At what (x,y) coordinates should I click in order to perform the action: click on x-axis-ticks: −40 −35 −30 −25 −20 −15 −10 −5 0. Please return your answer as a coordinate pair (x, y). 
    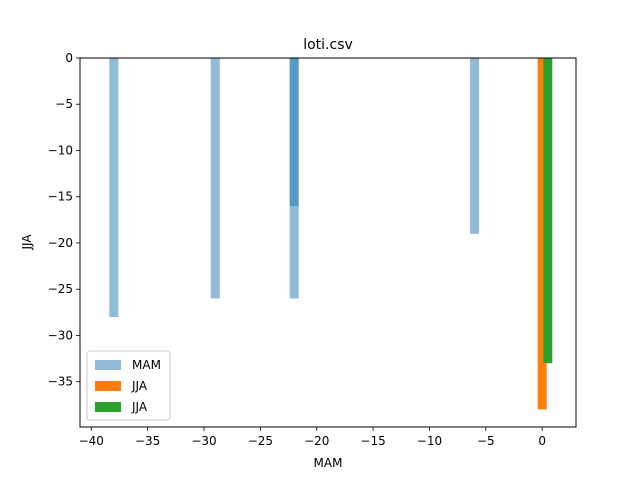
    Looking at the image, I should click on (312, 437).